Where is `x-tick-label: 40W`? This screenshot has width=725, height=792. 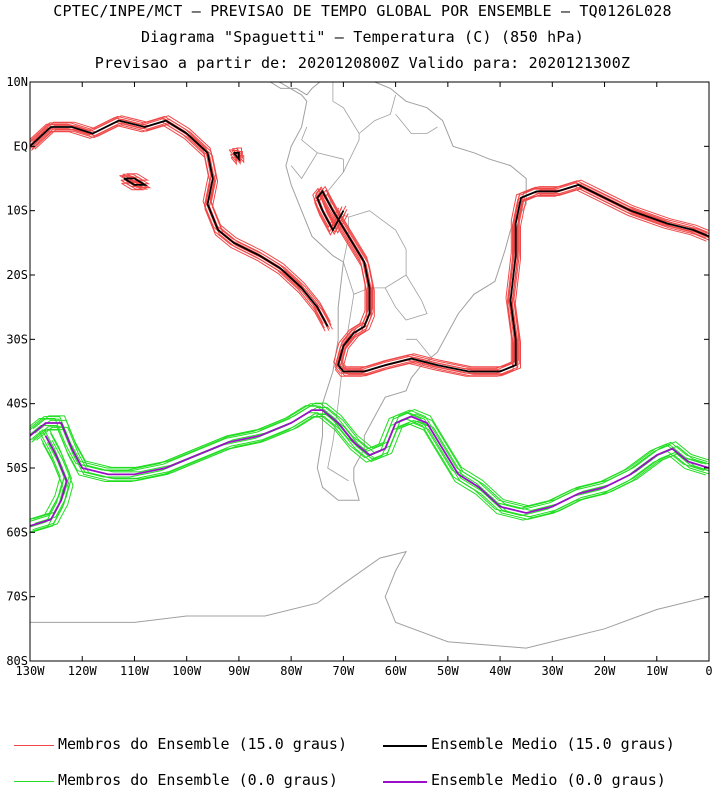 x-tick-label: 40W is located at coordinates (500, 671).